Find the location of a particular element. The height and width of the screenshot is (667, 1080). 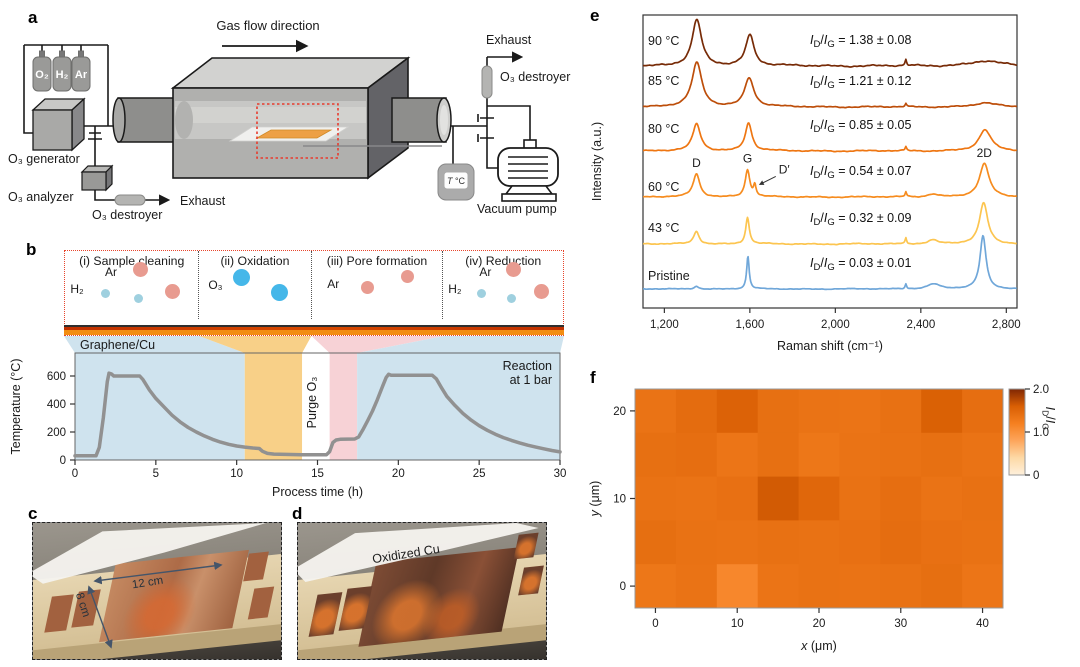

svg-text: 40 is located at coordinates (982, 624).